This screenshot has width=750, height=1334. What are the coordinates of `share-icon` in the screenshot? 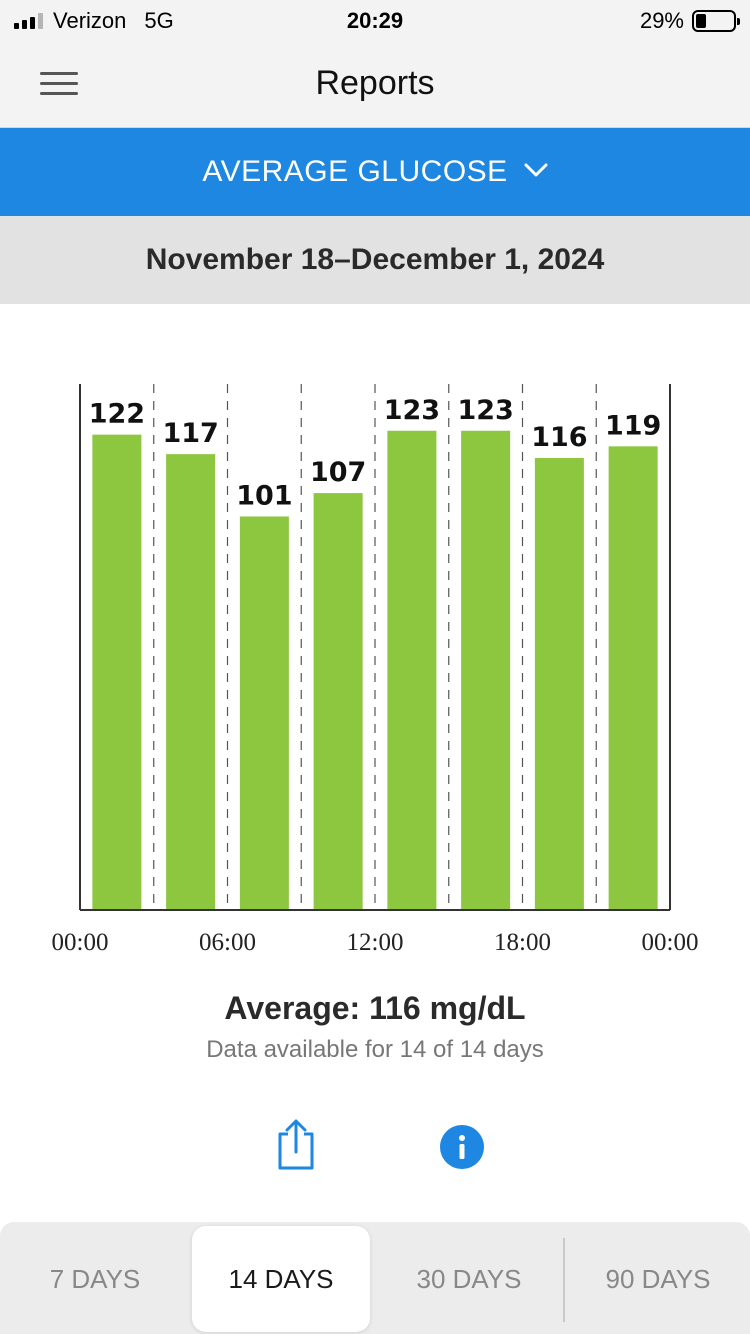 It's located at (296, 1145).